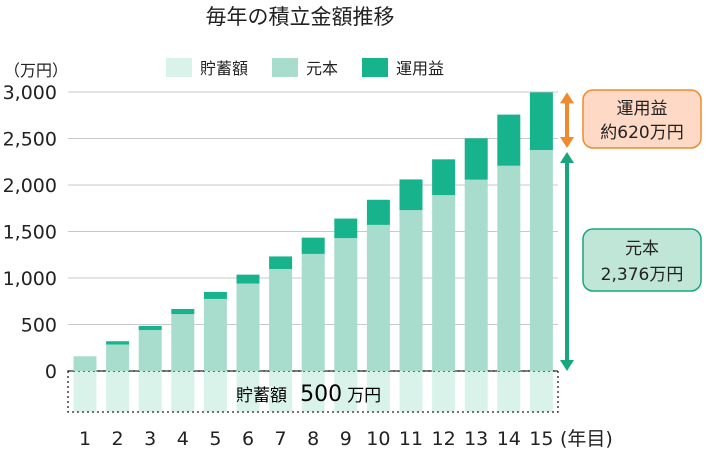 Image resolution: width=710 pixels, height=452 pixels. I want to click on x-tick-label: 7, so click(281, 439).